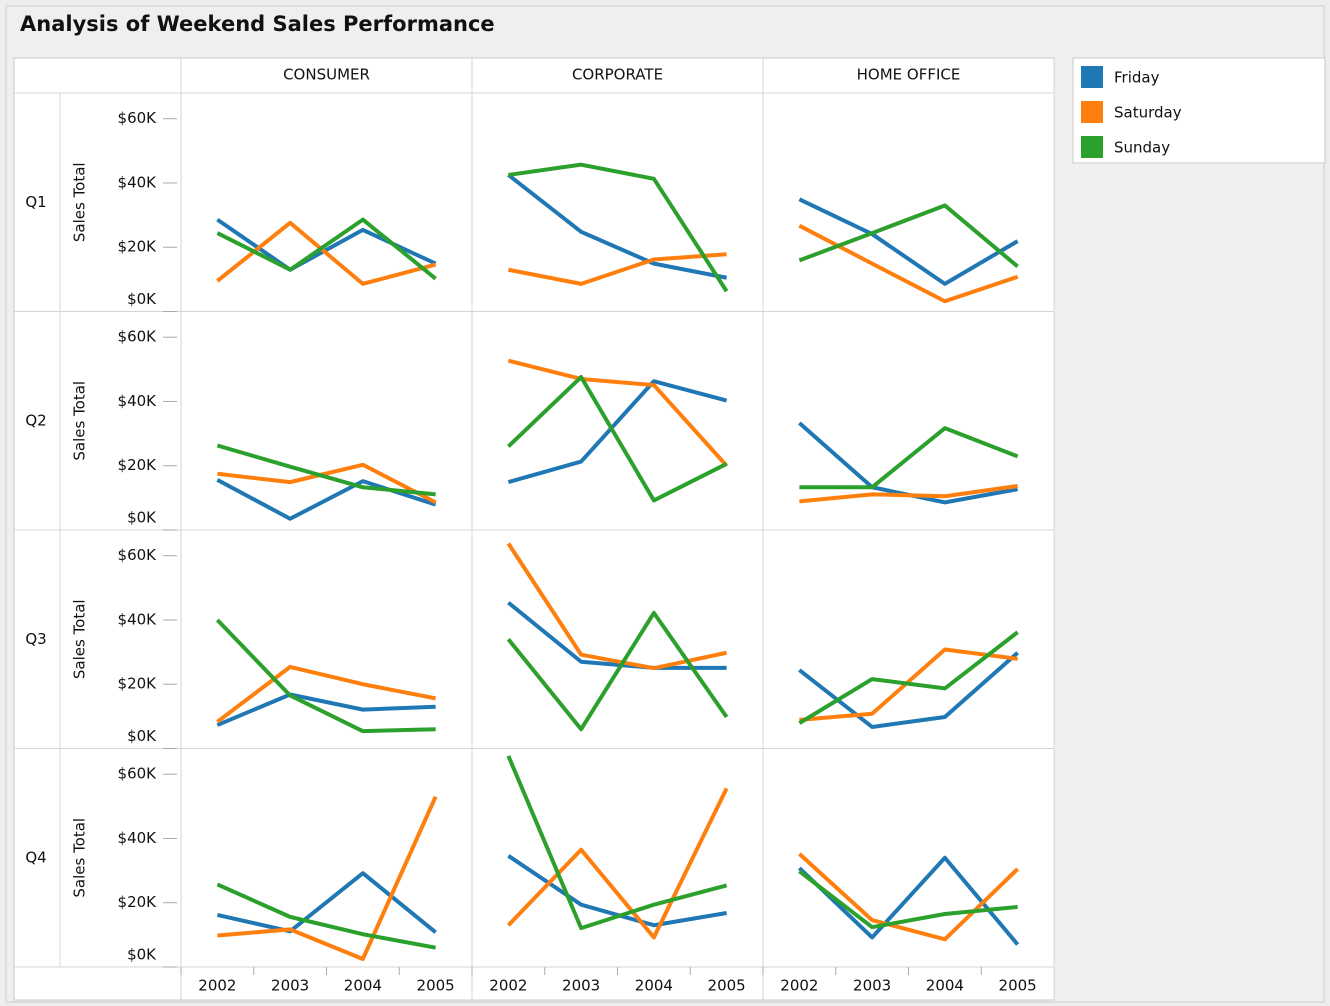 Image resolution: width=1330 pixels, height=1006 pixels. What do you see at coordinates (35, 420) in the screenshot?
I see `row-label: Q2` at bounding box center [35, 420].